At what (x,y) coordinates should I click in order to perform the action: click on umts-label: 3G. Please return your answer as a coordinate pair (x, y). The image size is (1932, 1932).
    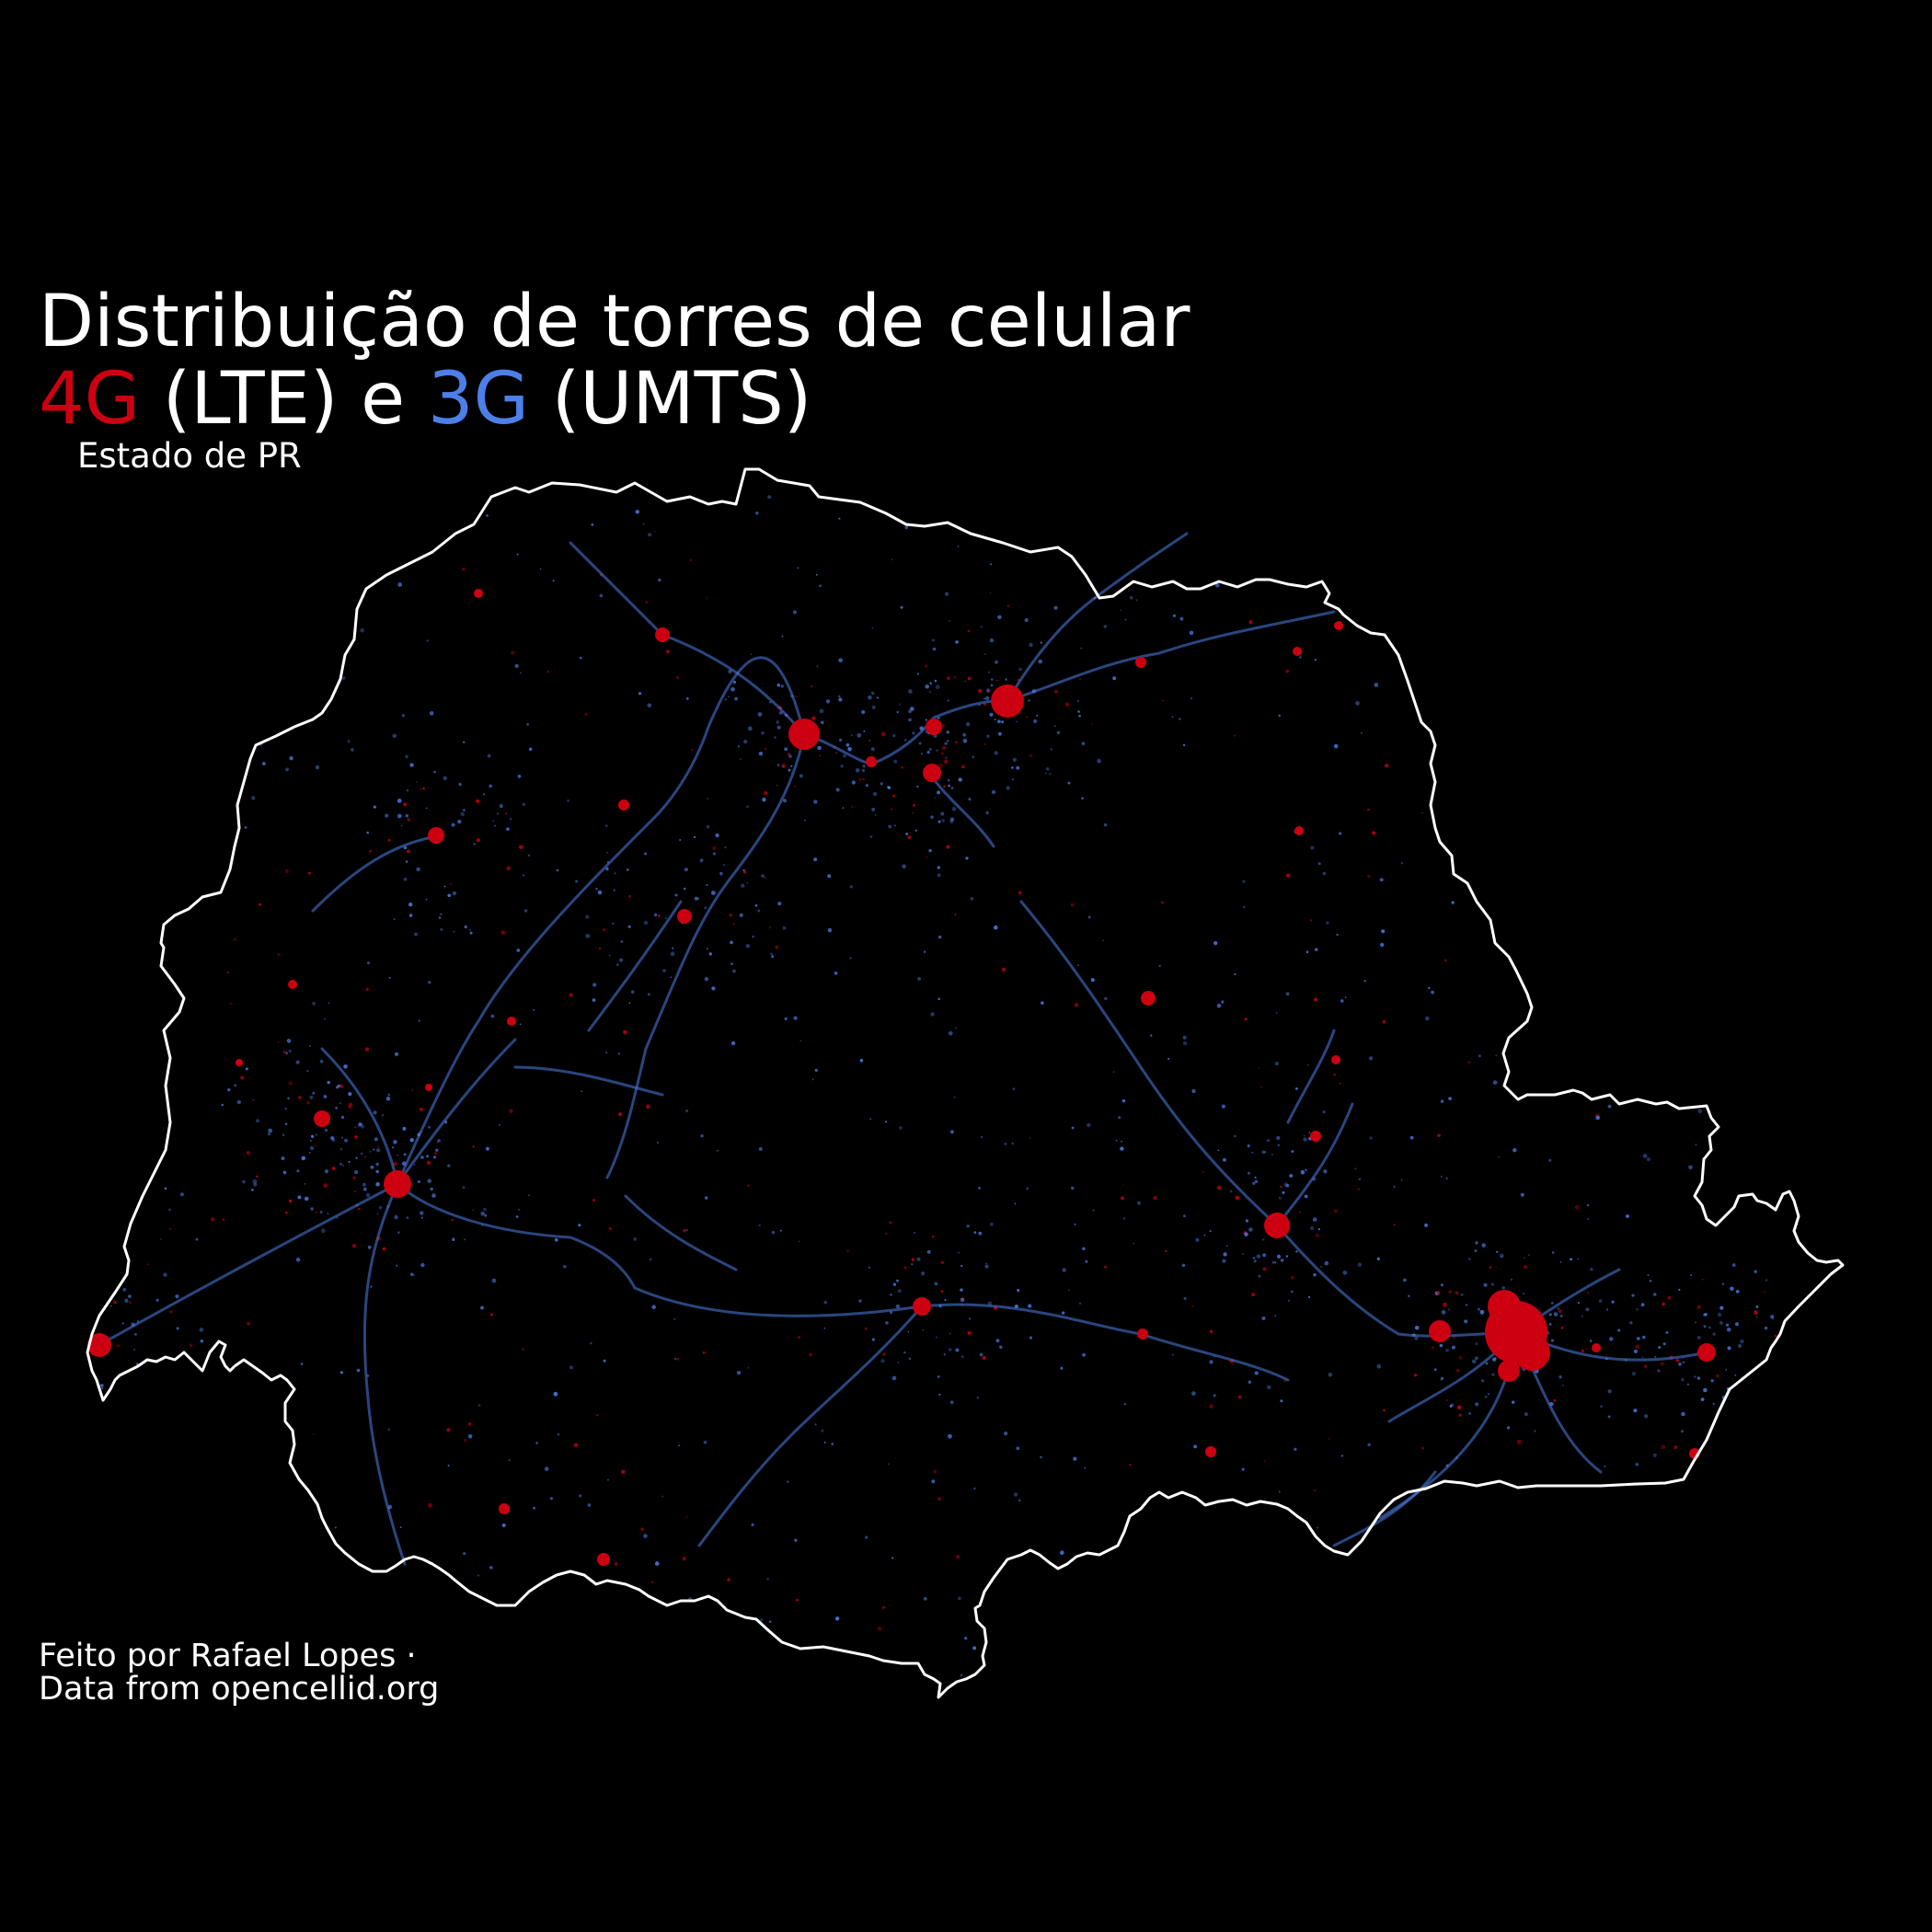
    Looking at the image, I should click on (478, 399).